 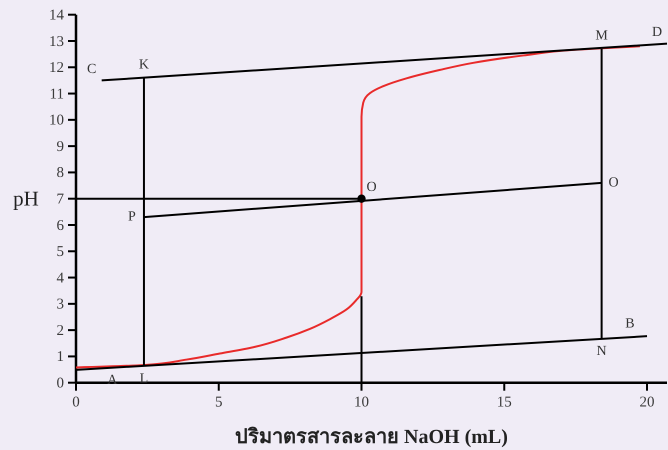 I want to click on x-tick-label: 5, so click(x=219, y=402).